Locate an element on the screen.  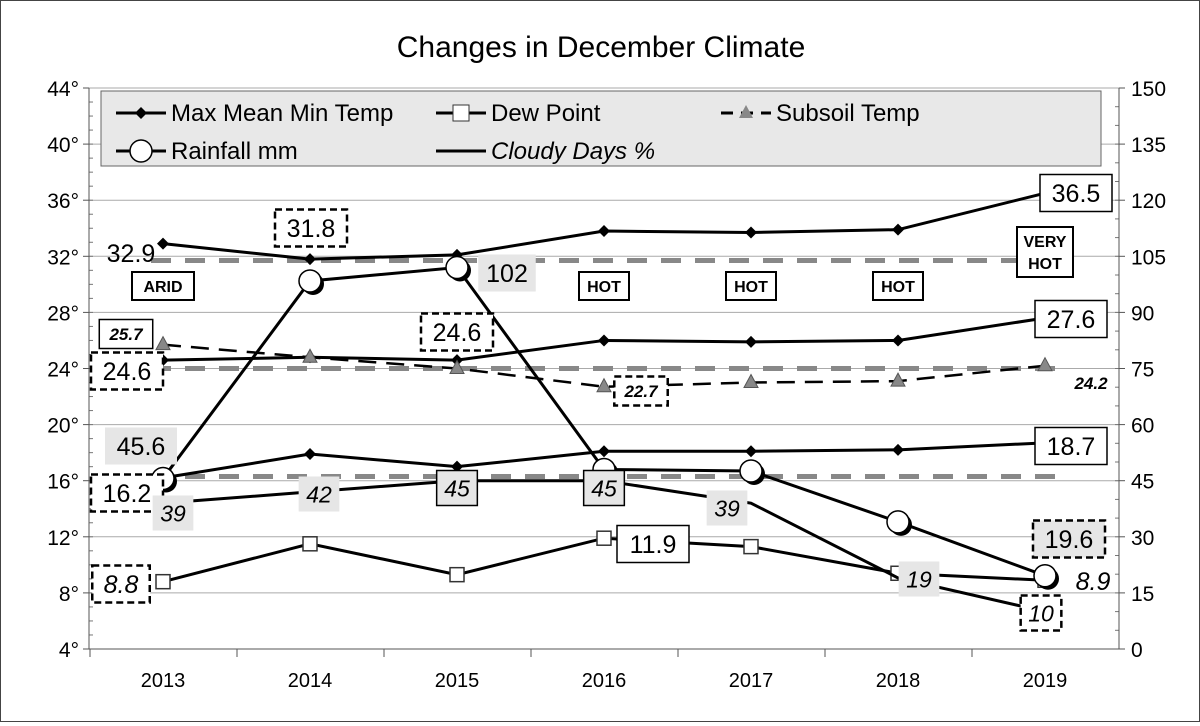
y-right-tick-label: 0 is located at coordinates (1137, 650).